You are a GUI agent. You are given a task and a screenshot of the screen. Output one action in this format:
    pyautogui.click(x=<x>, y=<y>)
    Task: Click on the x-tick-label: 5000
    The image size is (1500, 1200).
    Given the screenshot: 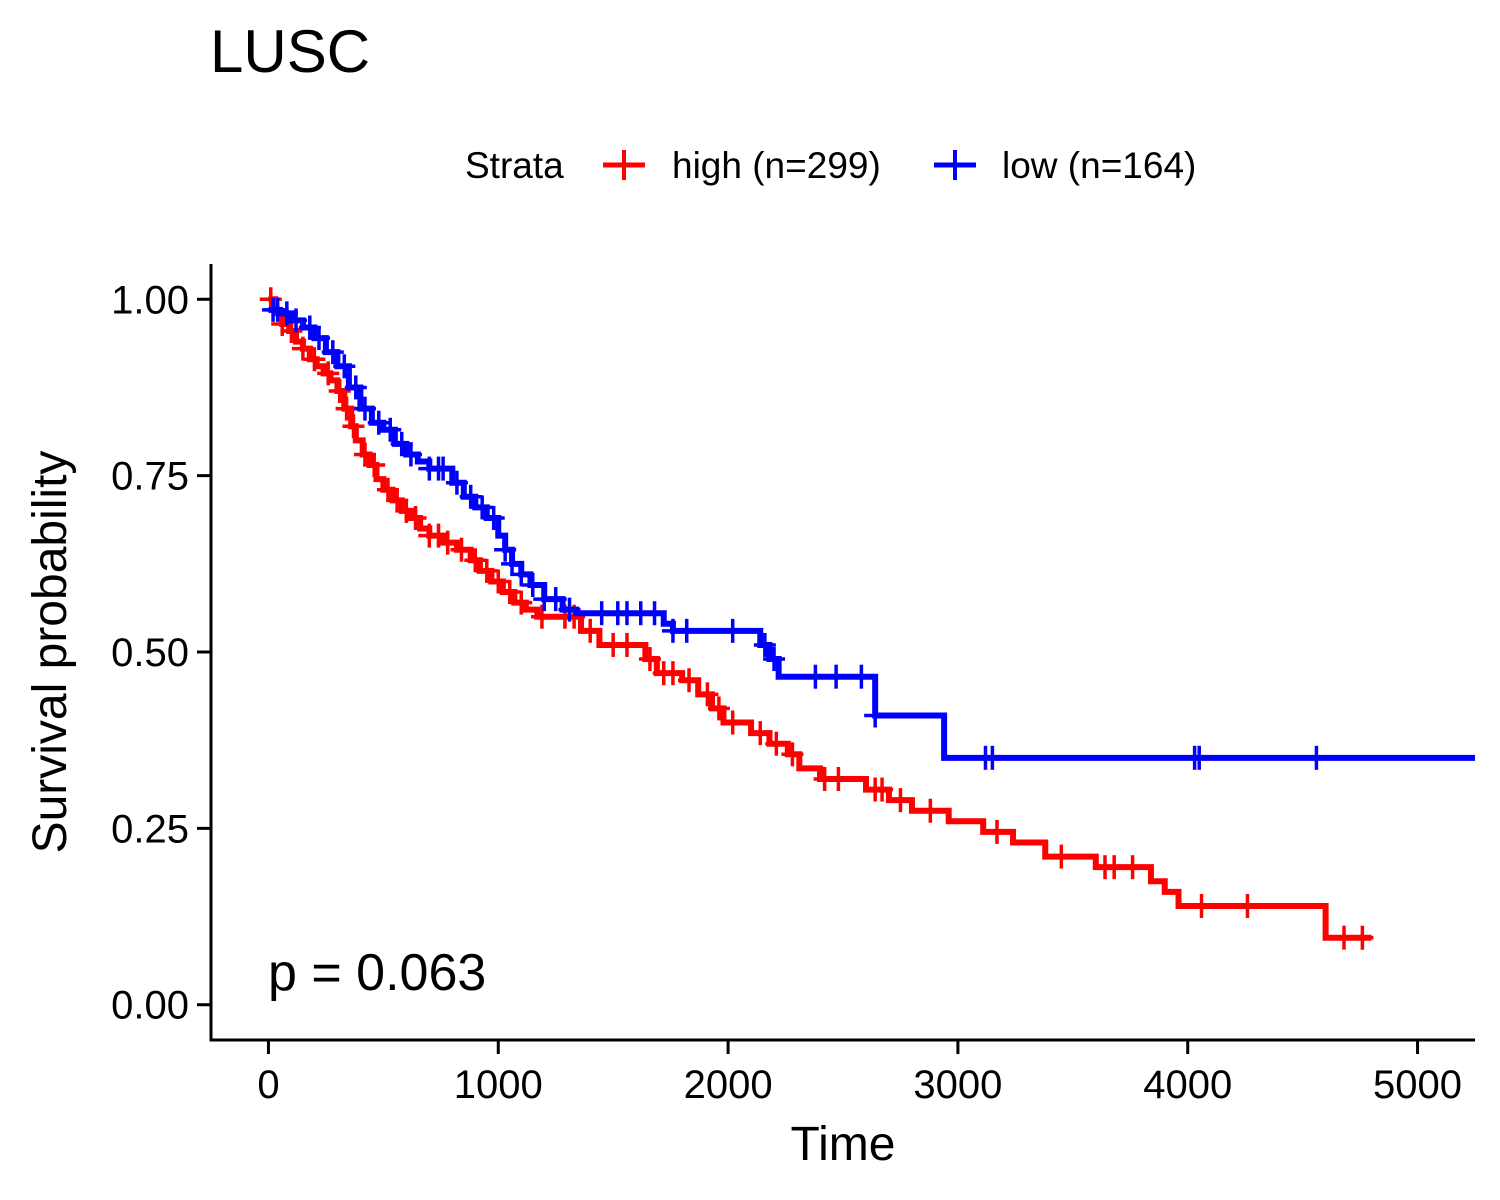 What is the action you would take?
    pyautogui.click(x=1417, y=1085)
    